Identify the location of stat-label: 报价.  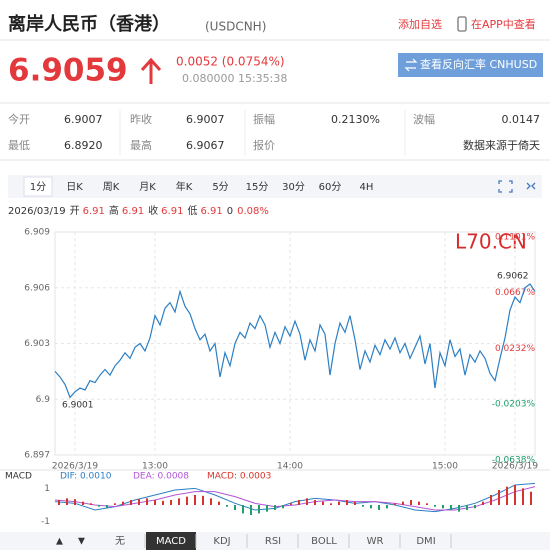
(264, 145).